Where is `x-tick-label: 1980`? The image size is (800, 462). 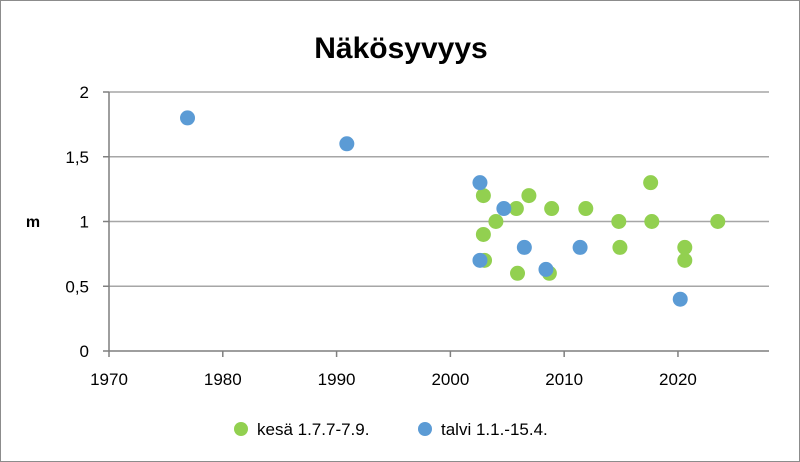 x-tick-label: 1980 is located at coordinates (223, 379).